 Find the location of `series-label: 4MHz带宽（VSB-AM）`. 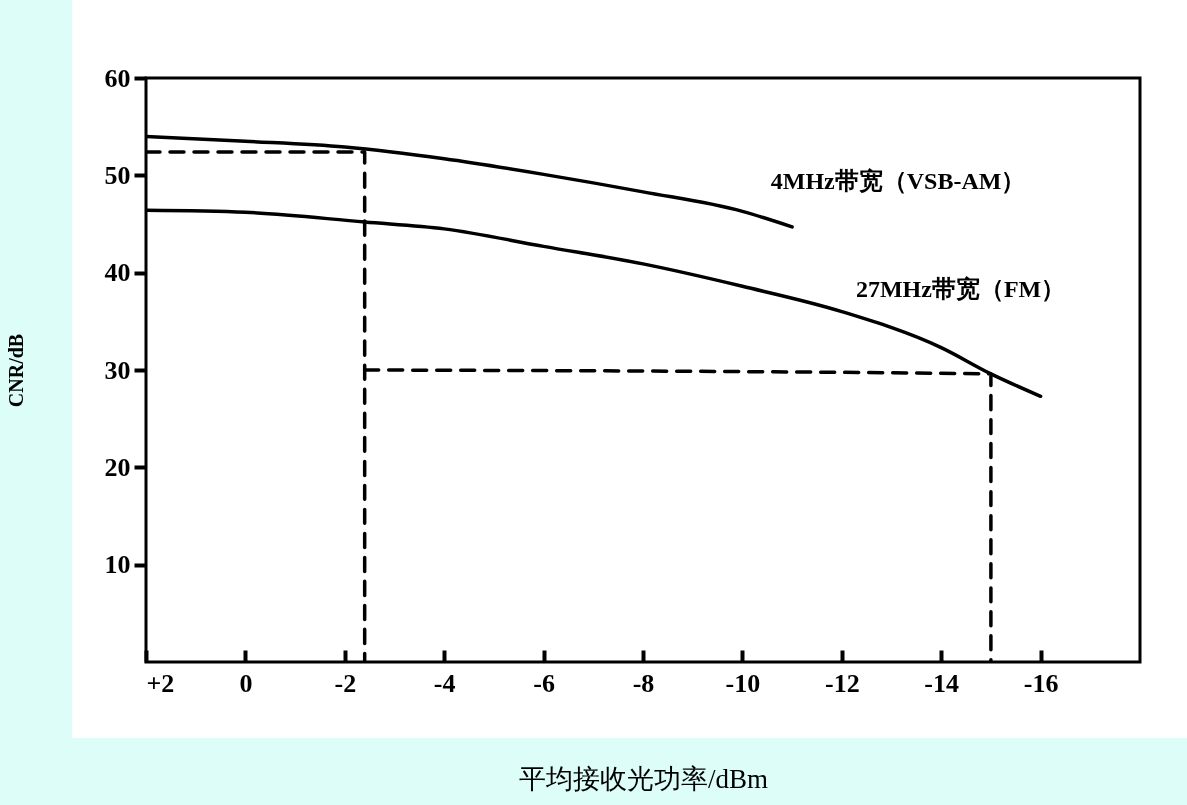

series-label: 4MHz带宽（VSB-AM） is located at coordinates (898, 180).